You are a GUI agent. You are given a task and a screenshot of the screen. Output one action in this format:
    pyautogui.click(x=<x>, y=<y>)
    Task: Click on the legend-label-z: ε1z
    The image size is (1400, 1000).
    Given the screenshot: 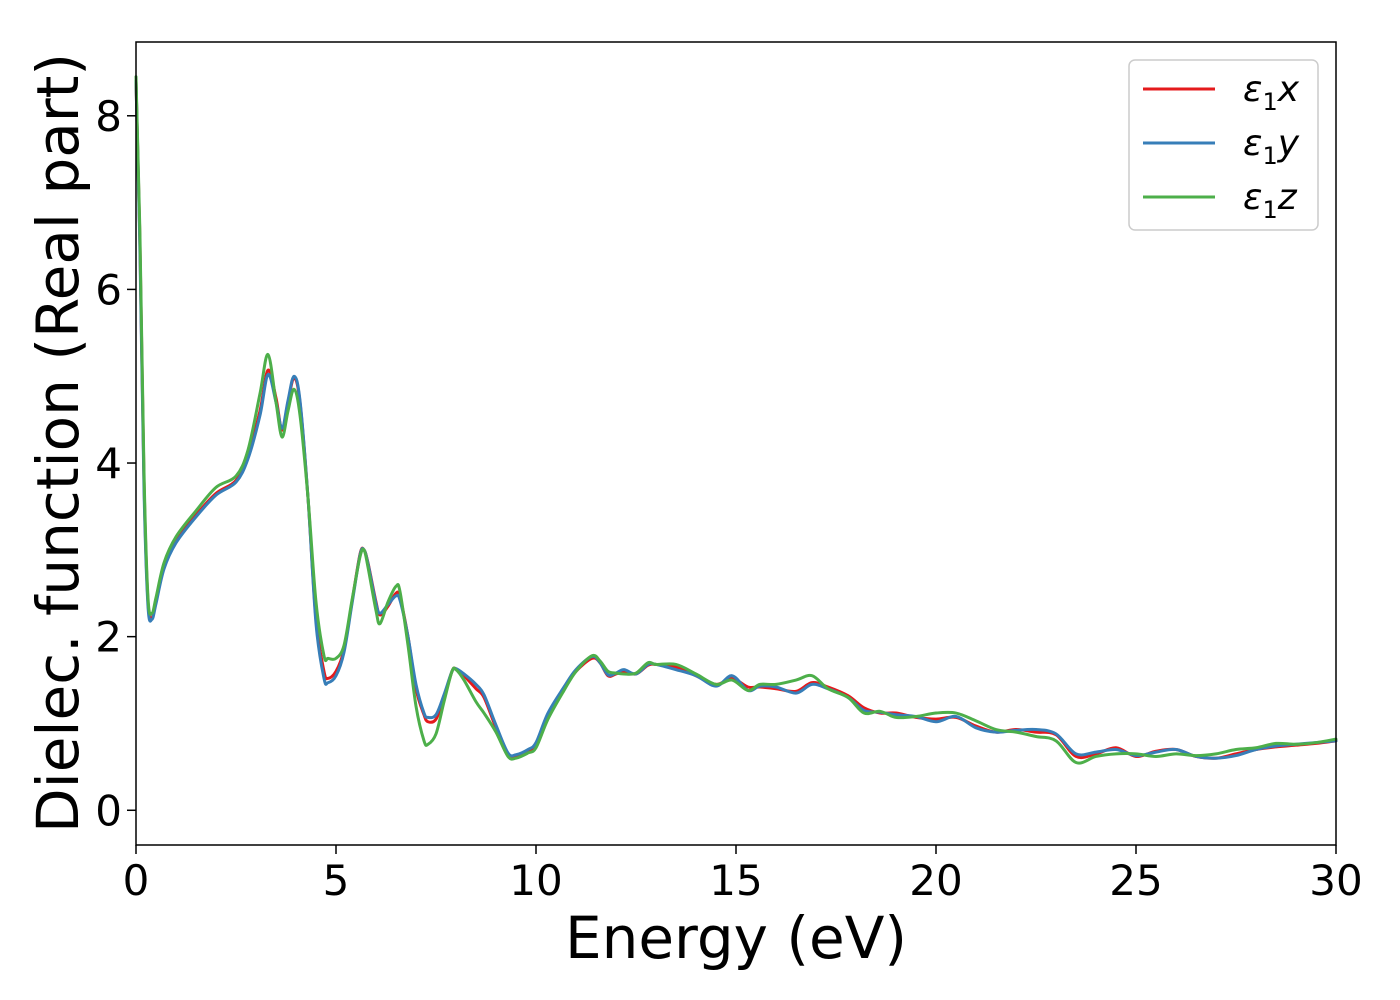 What is the action you would take?
    pyautogui.click(x=1270, y=200)
    